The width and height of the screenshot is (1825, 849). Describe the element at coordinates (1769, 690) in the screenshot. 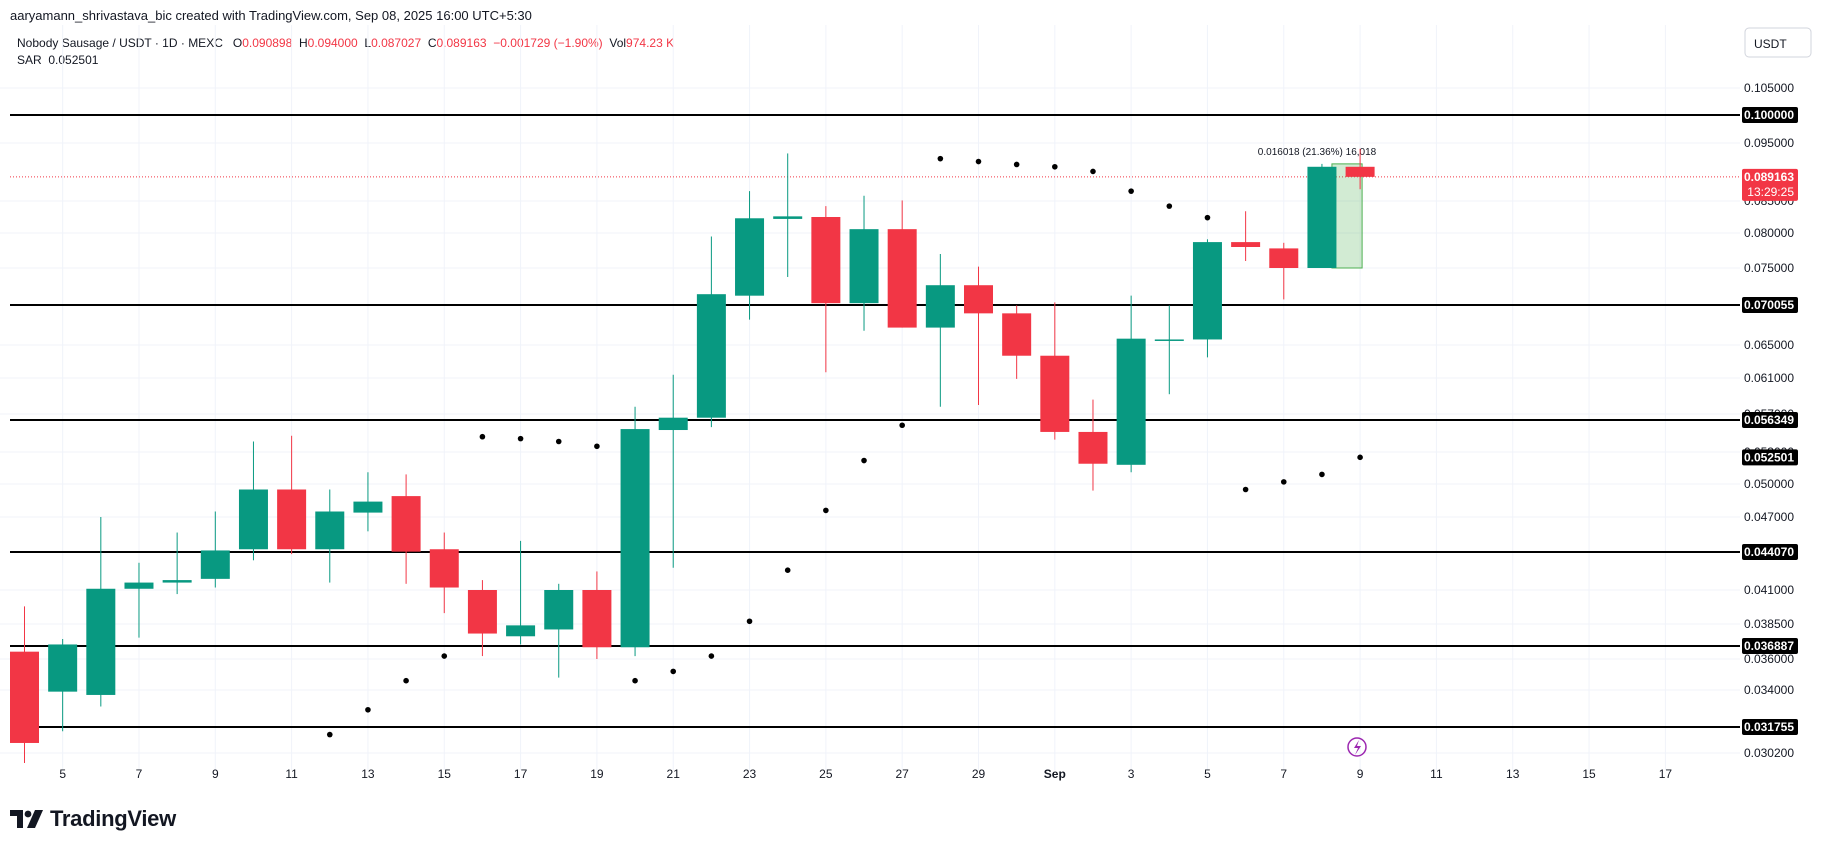

I see `price-tick-label: 0.034000` at that location.